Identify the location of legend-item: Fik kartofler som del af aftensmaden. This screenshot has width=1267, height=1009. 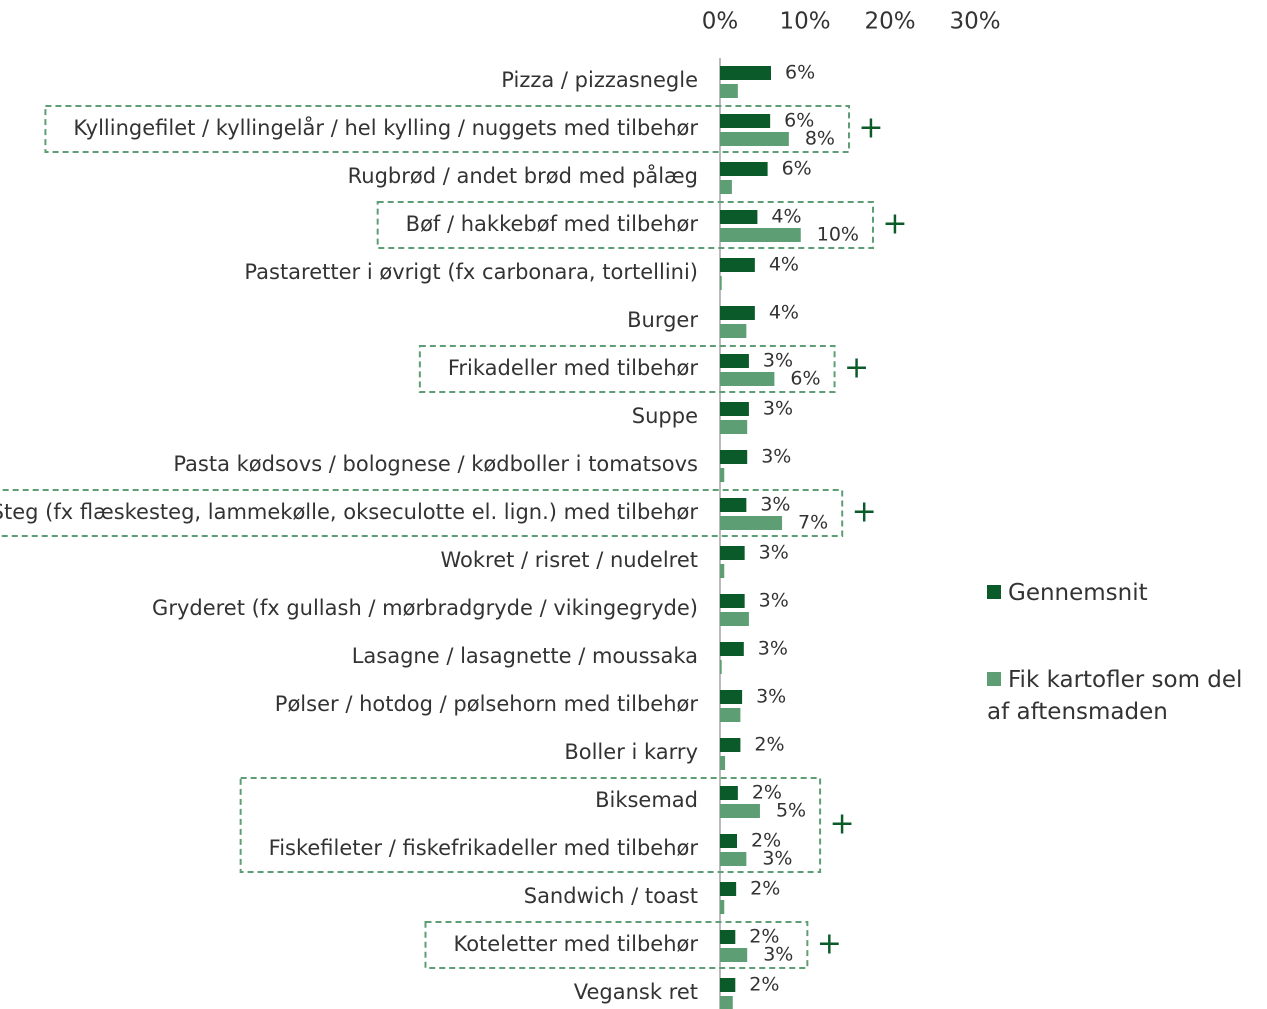
(1127, 696).